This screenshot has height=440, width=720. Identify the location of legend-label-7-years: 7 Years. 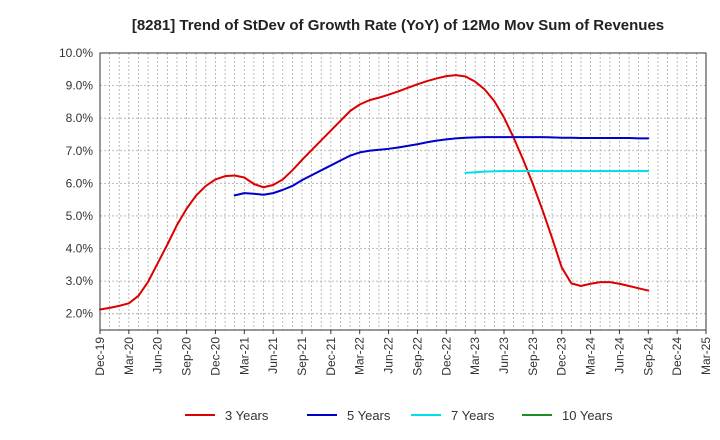
(473, 415).